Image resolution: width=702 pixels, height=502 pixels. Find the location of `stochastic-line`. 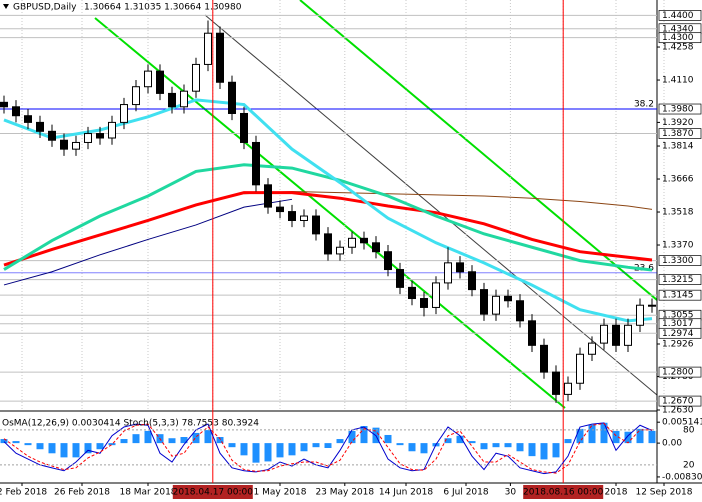

stochastic-line is located at coordinates (327, 448).